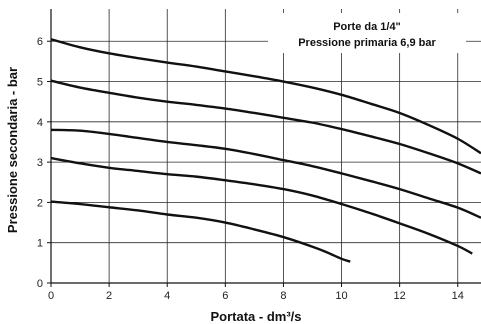 The height and width of the screenshot is (324, 481). What do you see at coordinates (40, 123) in the screenshot?
I see `y-tick-label: 4` at bounding box center [40, 123].